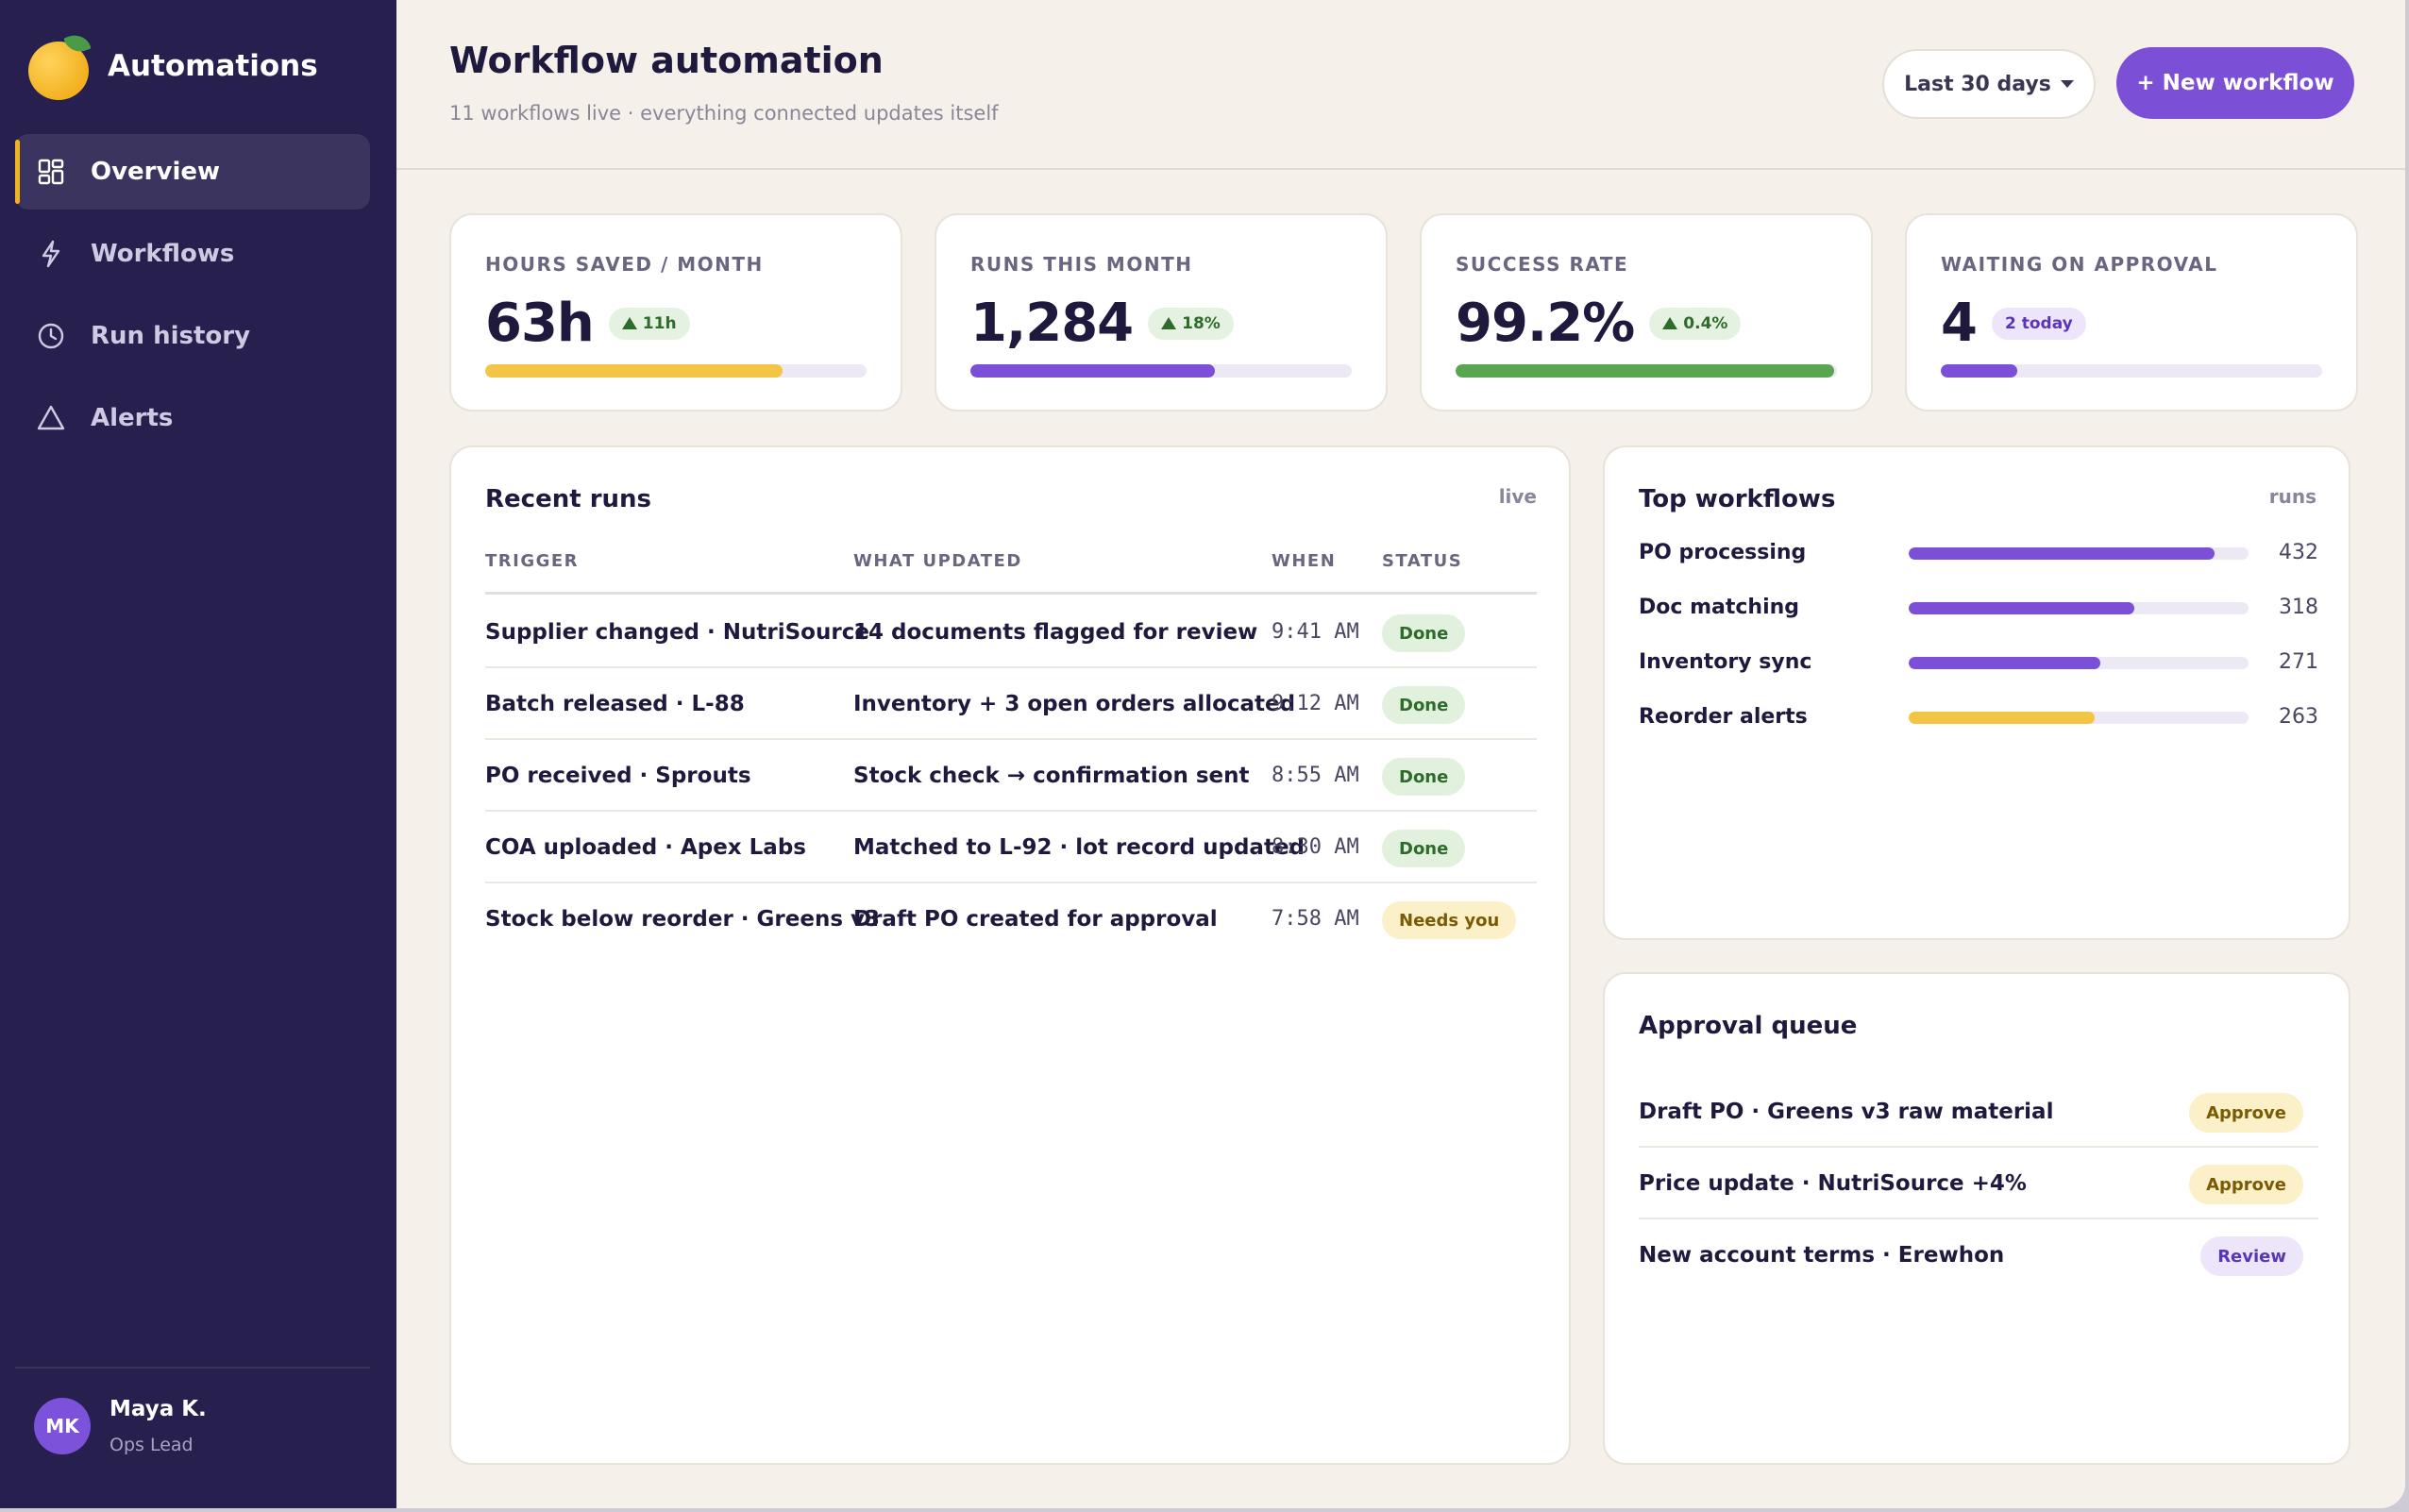 The image size is (2409, 1512). What do you see at coordinates (645, 847) in the screenshot?
I see `run-trigger: COA uploaded · Apex Labs` at bounding box center [645, 847].